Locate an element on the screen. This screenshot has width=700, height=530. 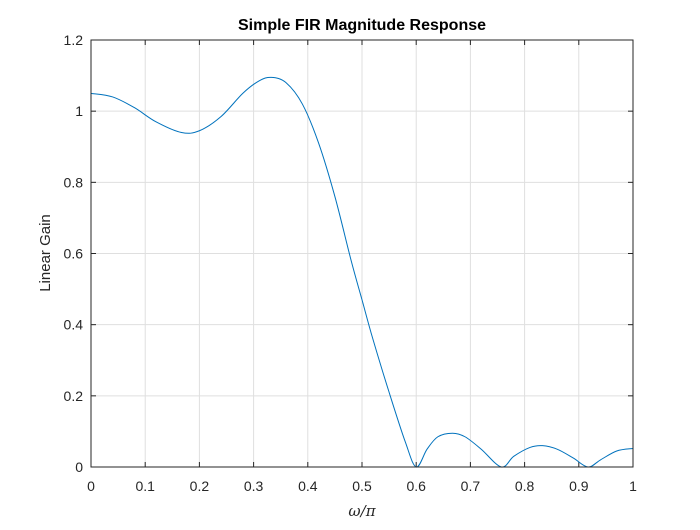
x-tick-label: 0.4 is located at coordinates (308, 486).